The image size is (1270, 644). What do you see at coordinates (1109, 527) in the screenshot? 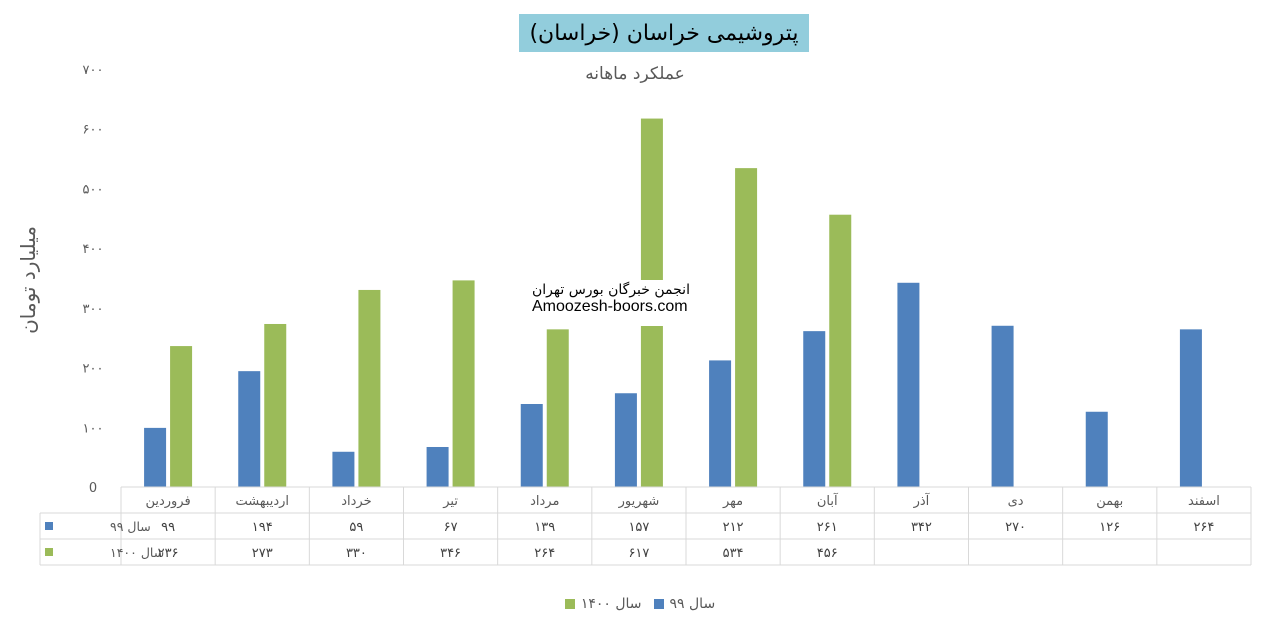
I see `table-value: ۱۲۶` at bounding box center [1109, 527].